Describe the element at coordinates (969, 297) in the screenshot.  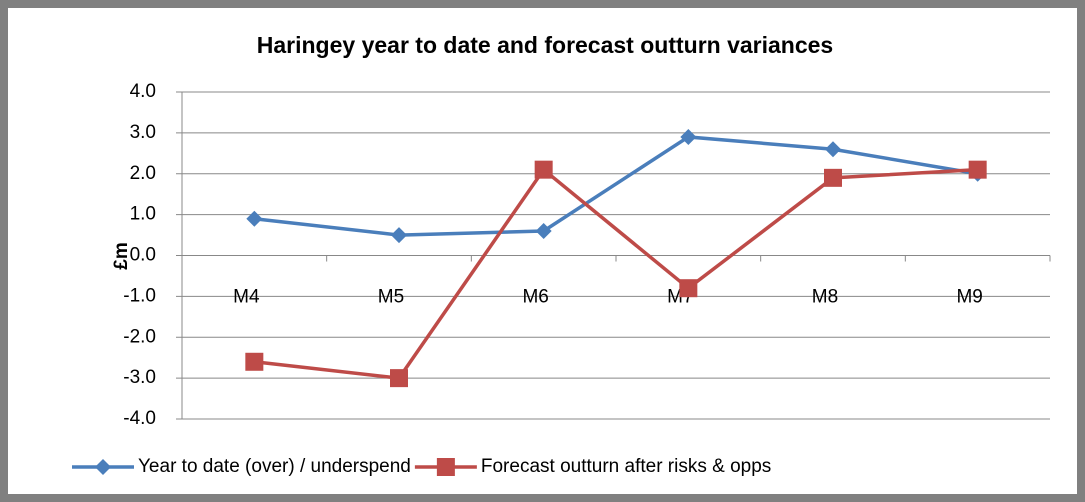
I see `x-tick-label: M9` at that location.